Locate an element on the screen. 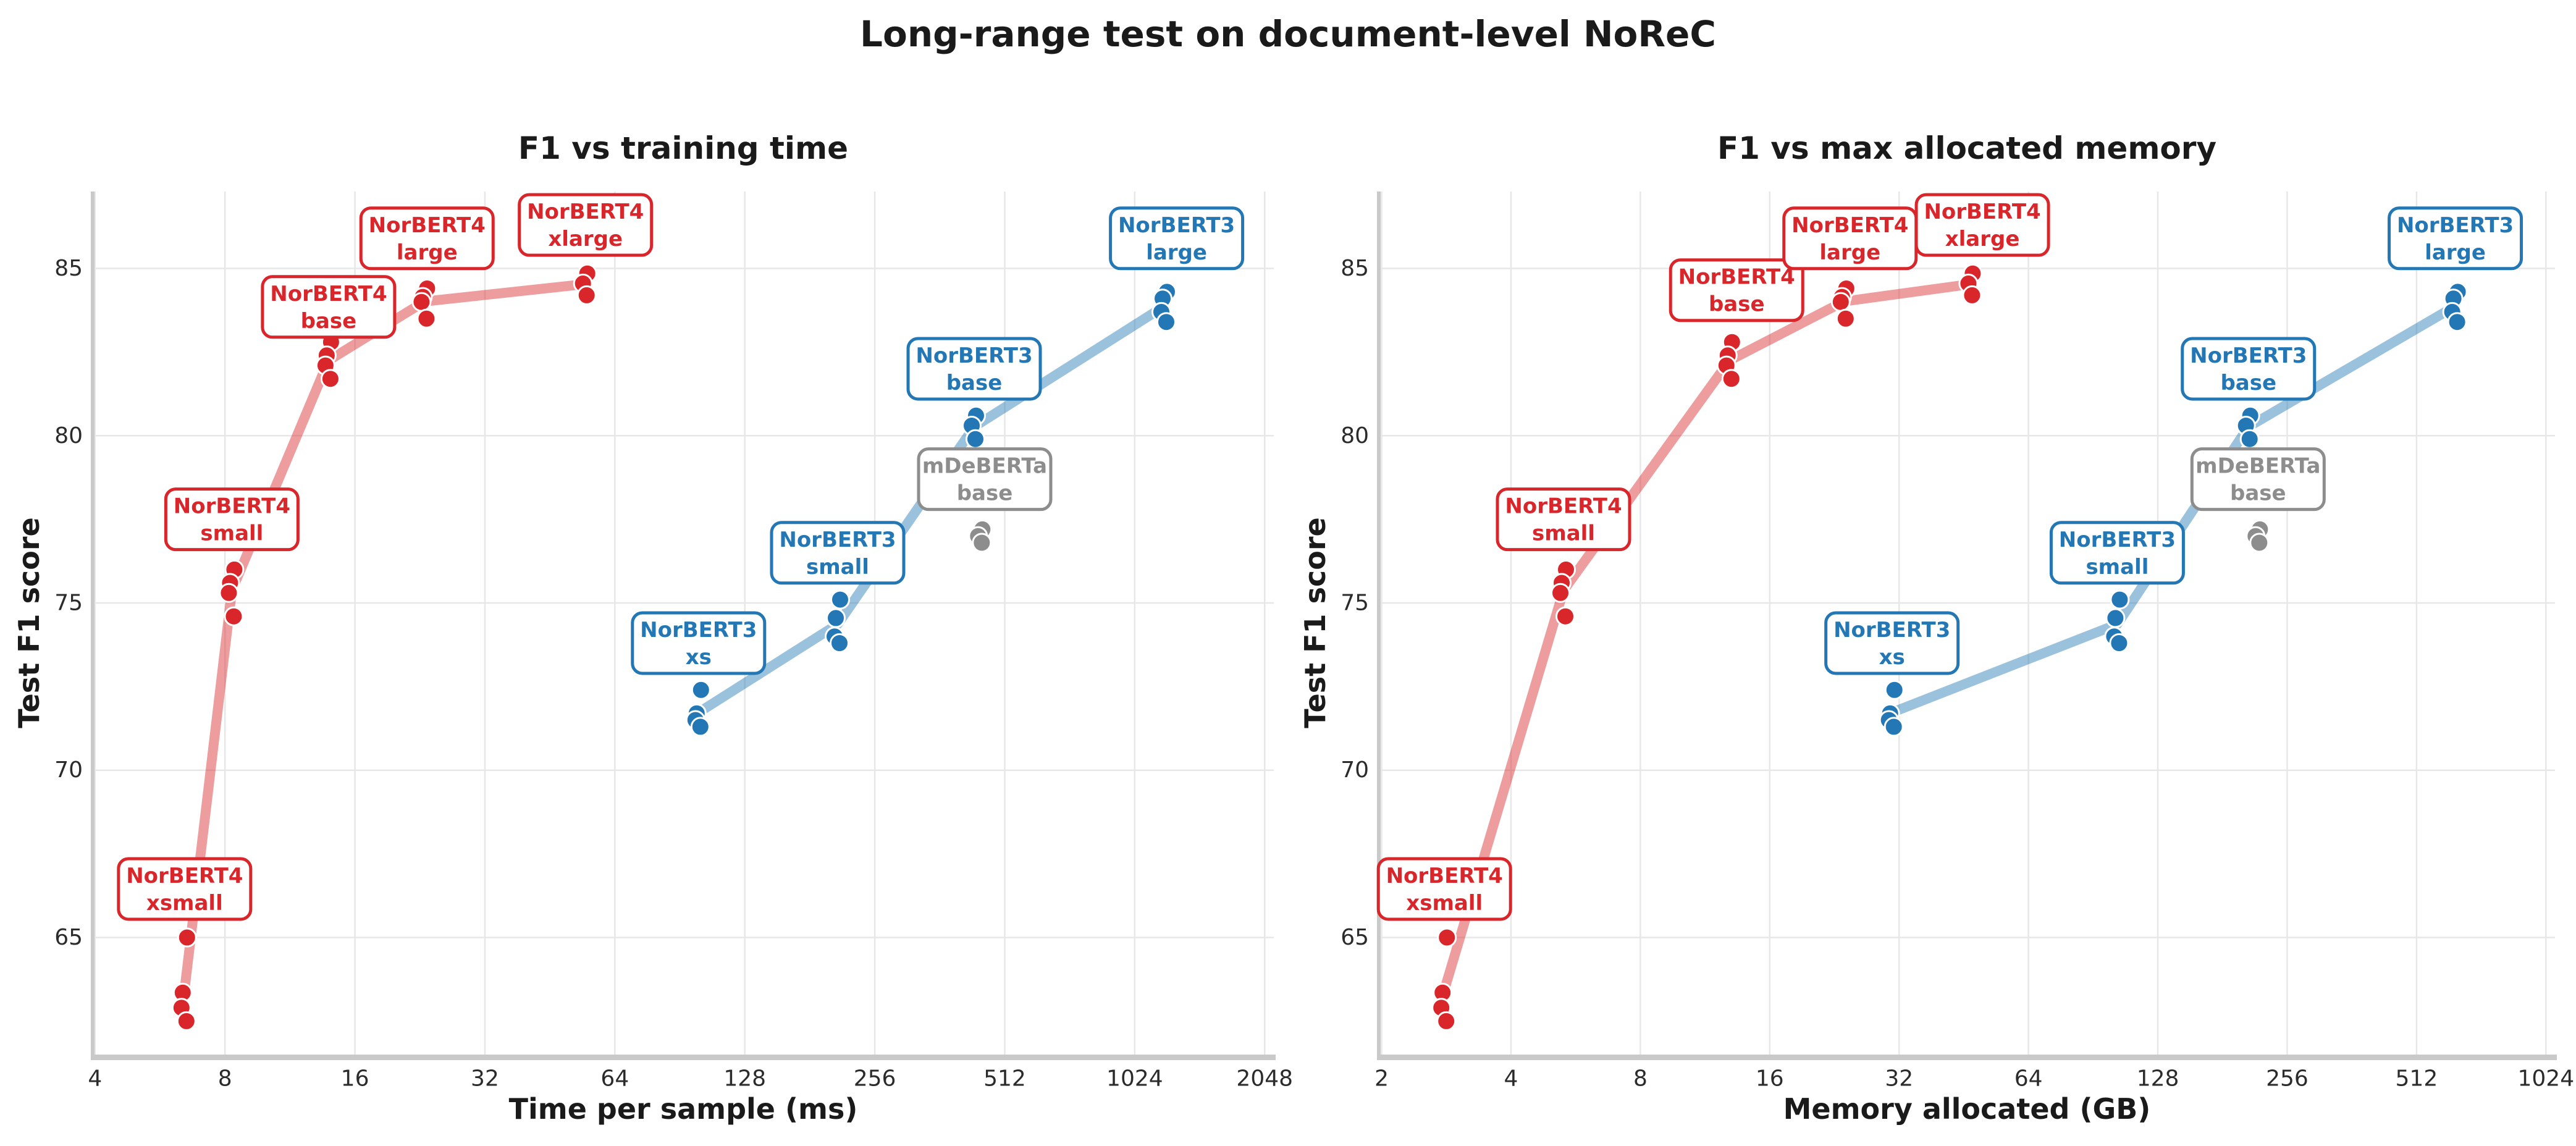  y-tick-label: 70 is located at coordinates (68, 770).